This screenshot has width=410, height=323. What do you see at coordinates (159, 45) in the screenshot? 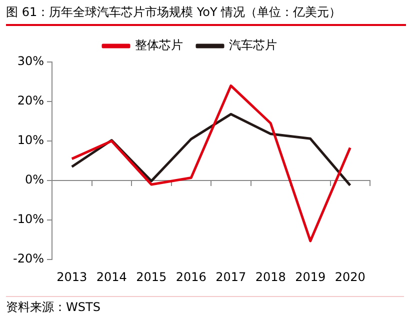
I see `legend-label: 整体芯片` at bounding box center [159, 45].